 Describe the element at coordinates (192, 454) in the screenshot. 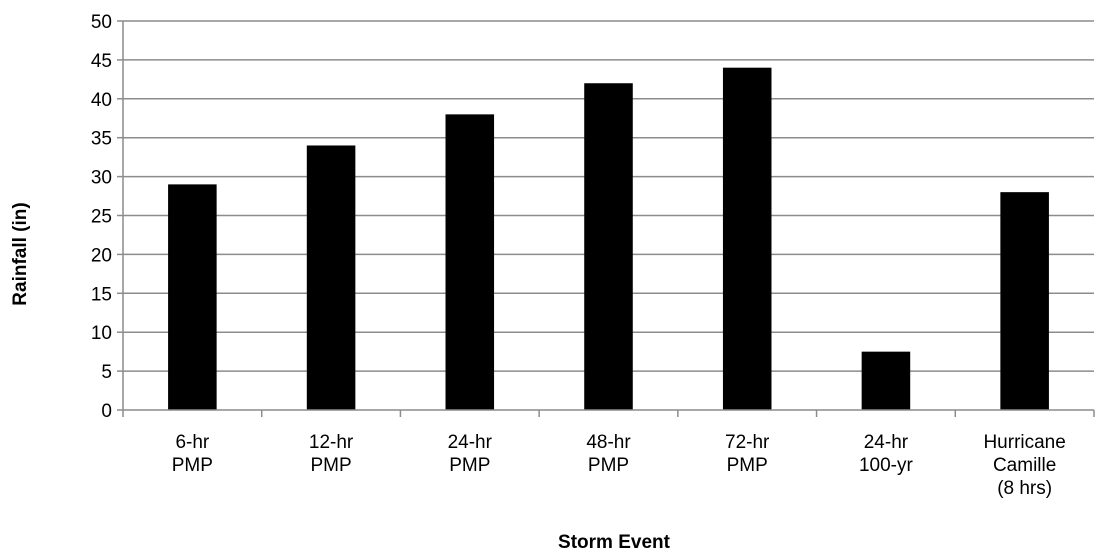

I see `x-tick-label: 6-hr PMP` at that location.